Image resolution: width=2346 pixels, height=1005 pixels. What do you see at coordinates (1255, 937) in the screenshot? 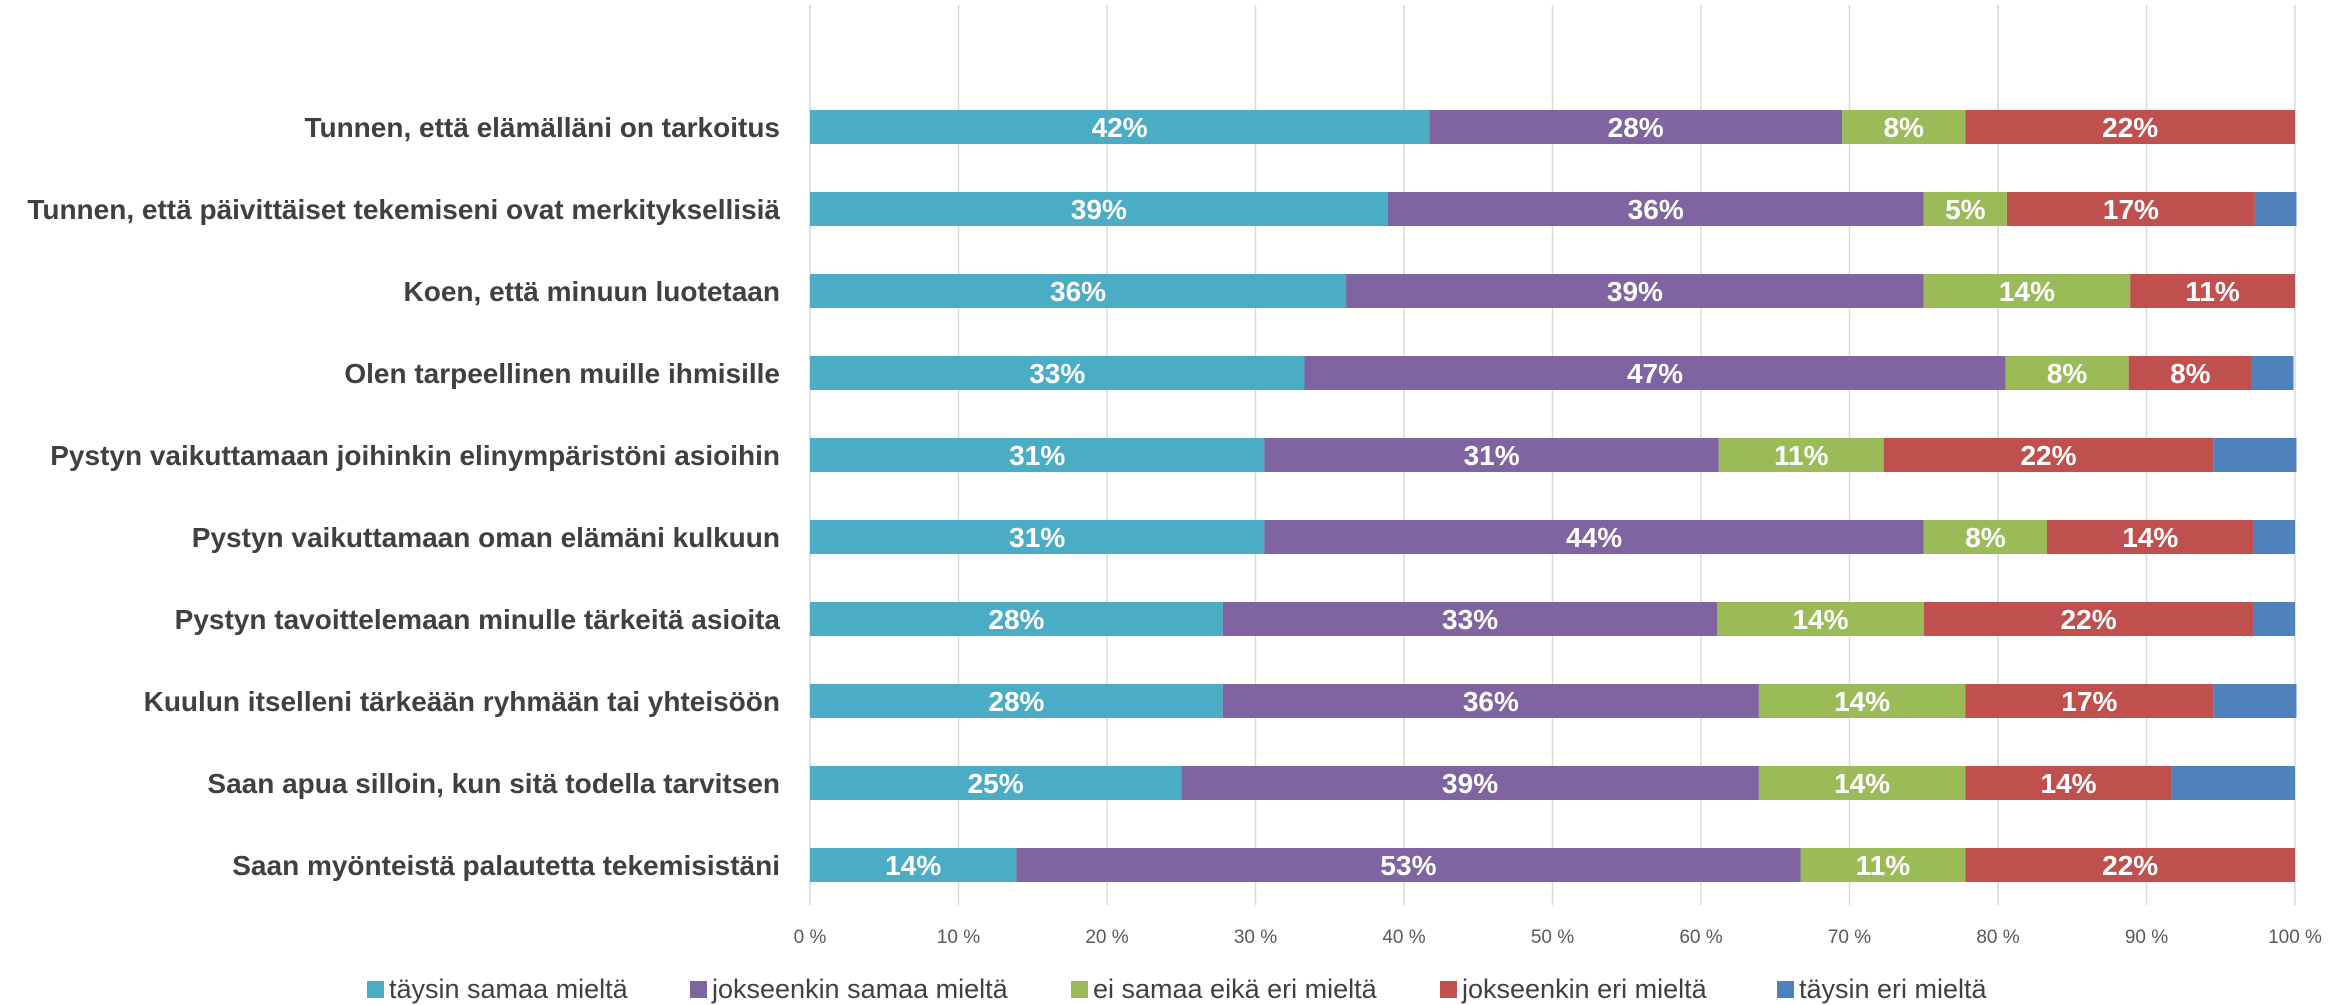
I see `x-tick-label: 30 %` at bounding box center [1255, 937].